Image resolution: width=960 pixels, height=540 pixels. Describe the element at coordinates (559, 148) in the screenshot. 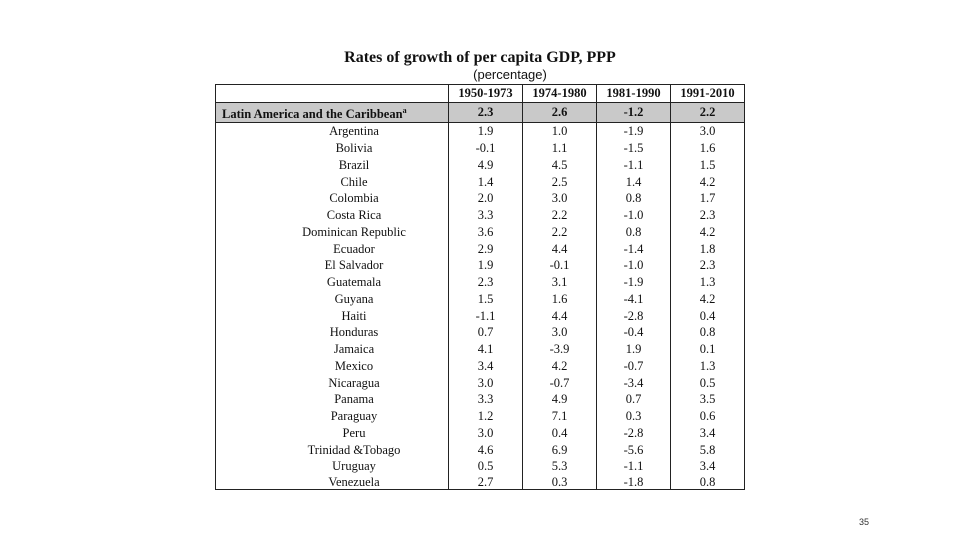

I see `growth-value: 1.1` at that location.